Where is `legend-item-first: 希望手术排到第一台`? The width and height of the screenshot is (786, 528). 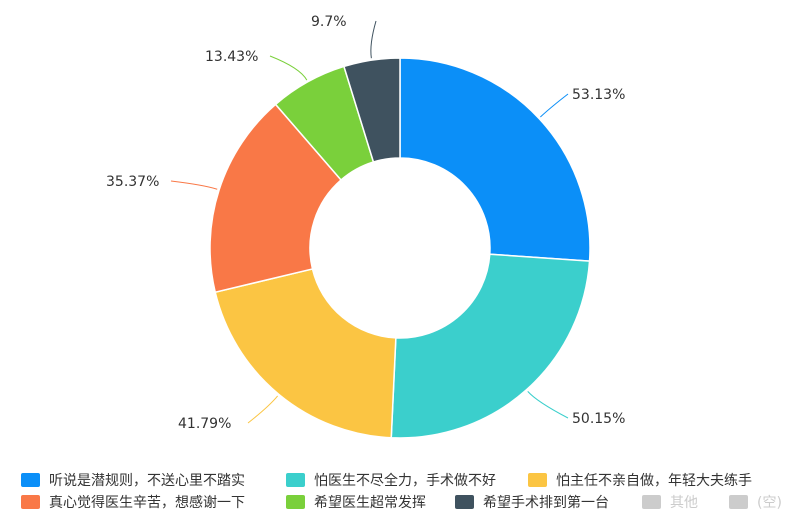
legend-item-first: 希望手术排到第一台 is located at coordinates (532, 502).